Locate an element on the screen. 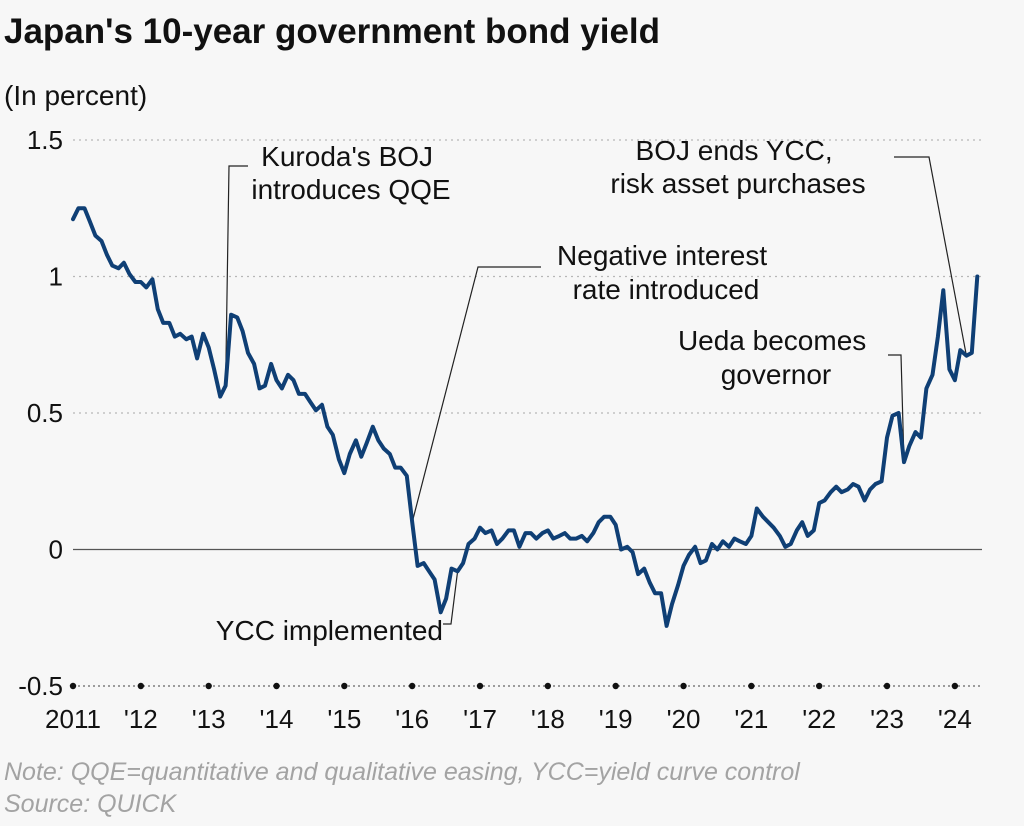 This screenshot has height=826, width=1024. y-tick-label: 1.5 is located at coordinates (45, 140).